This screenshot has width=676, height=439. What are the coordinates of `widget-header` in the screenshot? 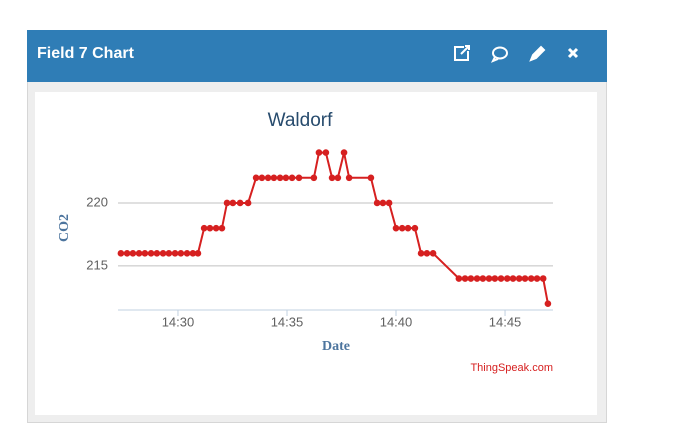 It's located at (317, 56).